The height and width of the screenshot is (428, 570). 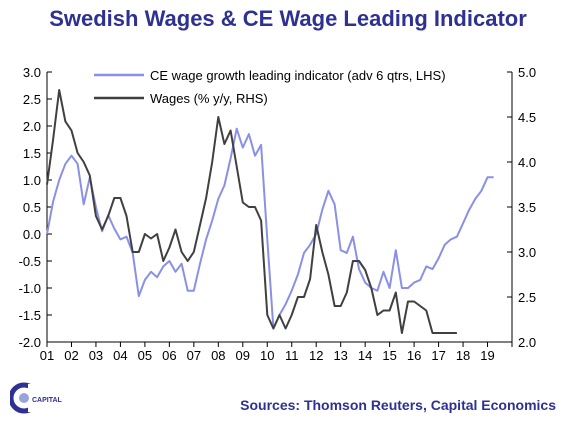 What do you see at coordinates (527, 162) in the screenshot?
I see `y-right-tick-label: 4.0` at bounding box center [527, 162].